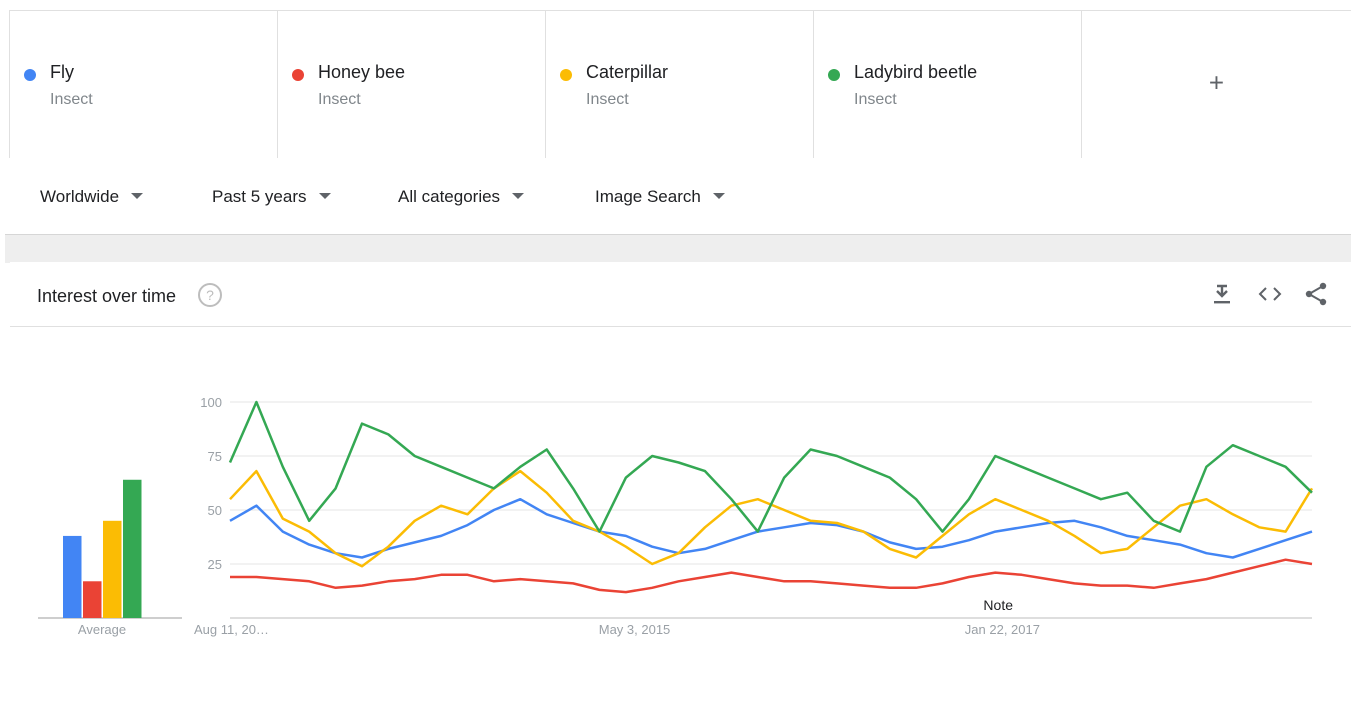  I want to click on category-label: All categories, so click(449, 196).